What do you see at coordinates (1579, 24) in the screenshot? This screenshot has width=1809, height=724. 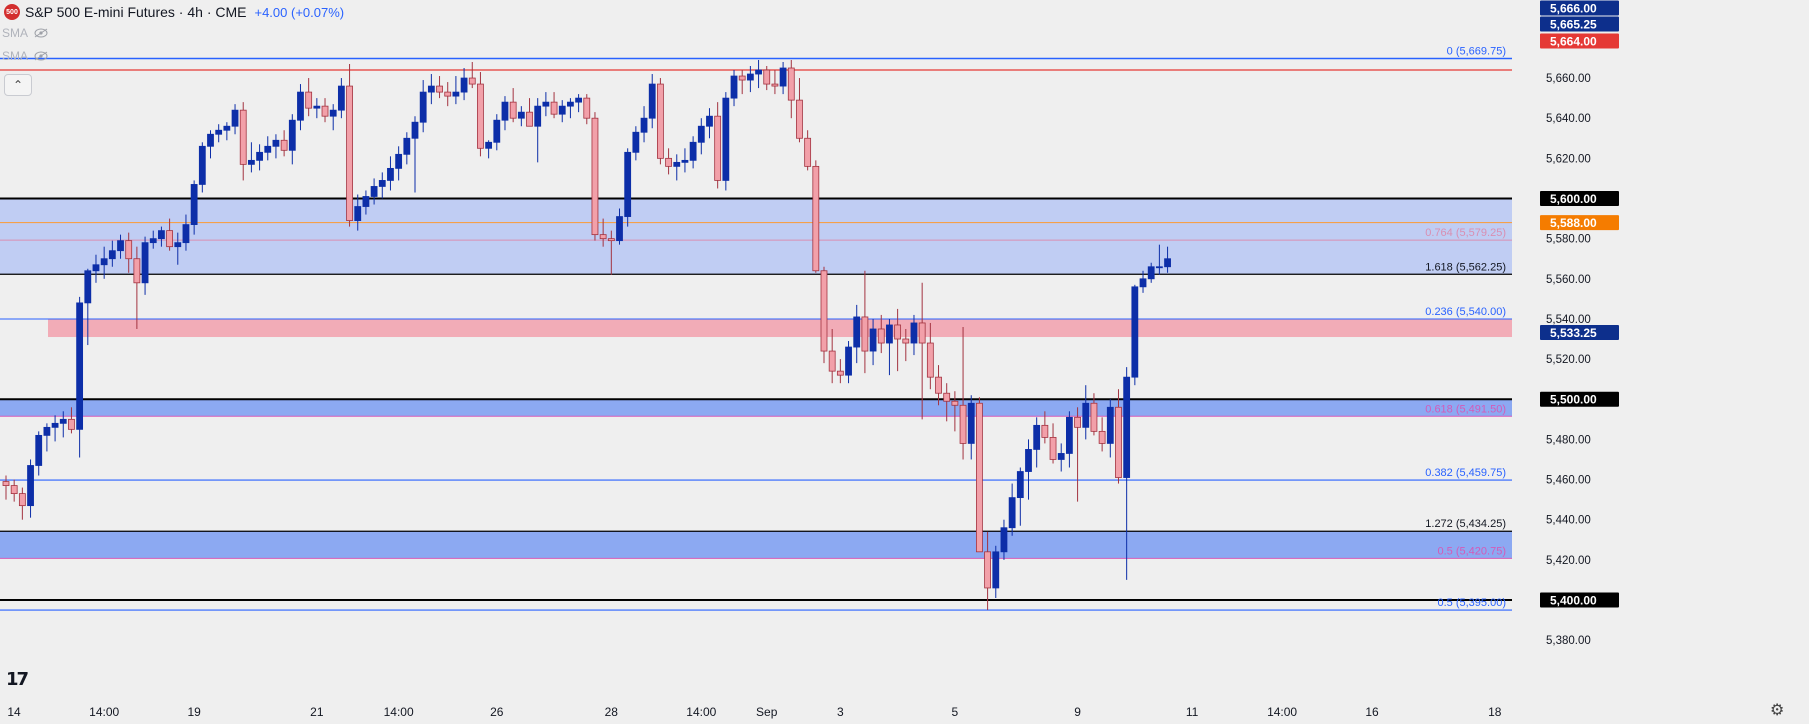 I see `price-badge` at bounding box center [1579, 24].